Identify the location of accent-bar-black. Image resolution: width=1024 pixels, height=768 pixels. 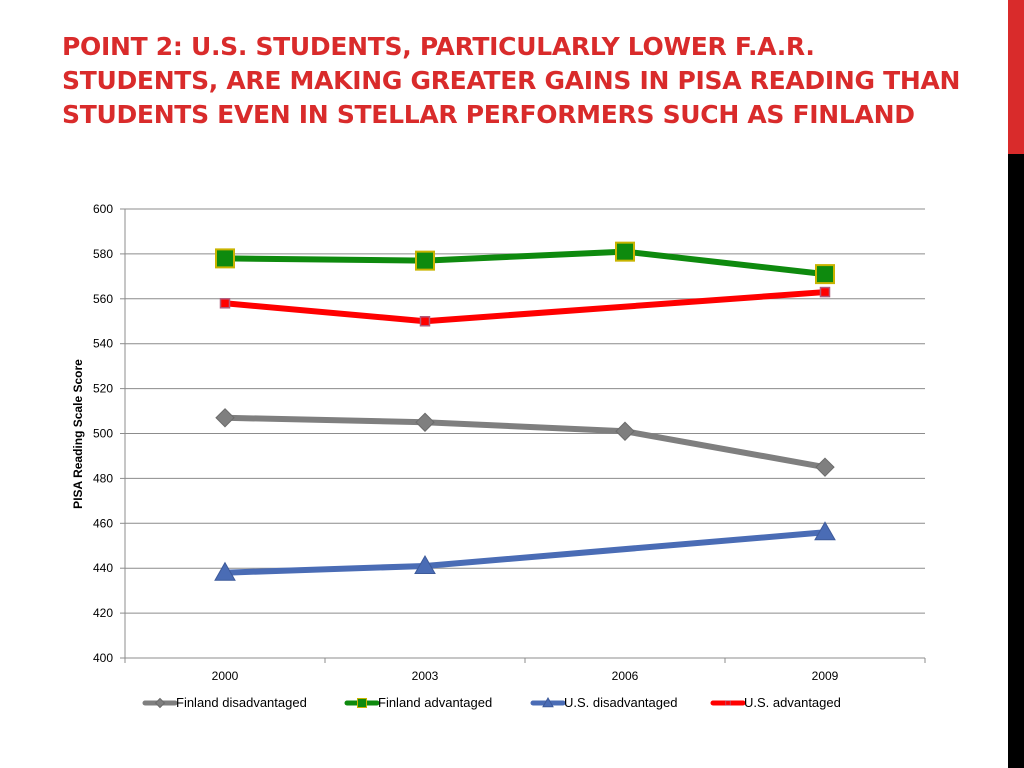
(1016, 461).